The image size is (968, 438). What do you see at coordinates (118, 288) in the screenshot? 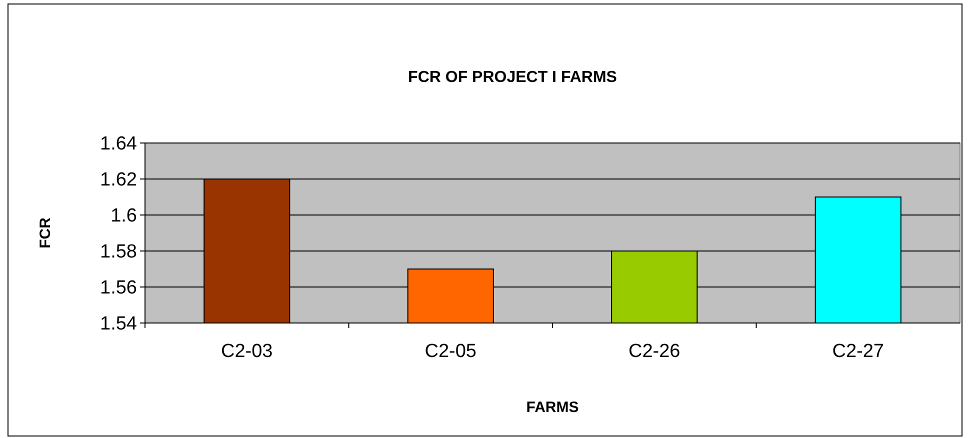
I see `y-tick-label: 1.56` at bounding box center [118, 288].